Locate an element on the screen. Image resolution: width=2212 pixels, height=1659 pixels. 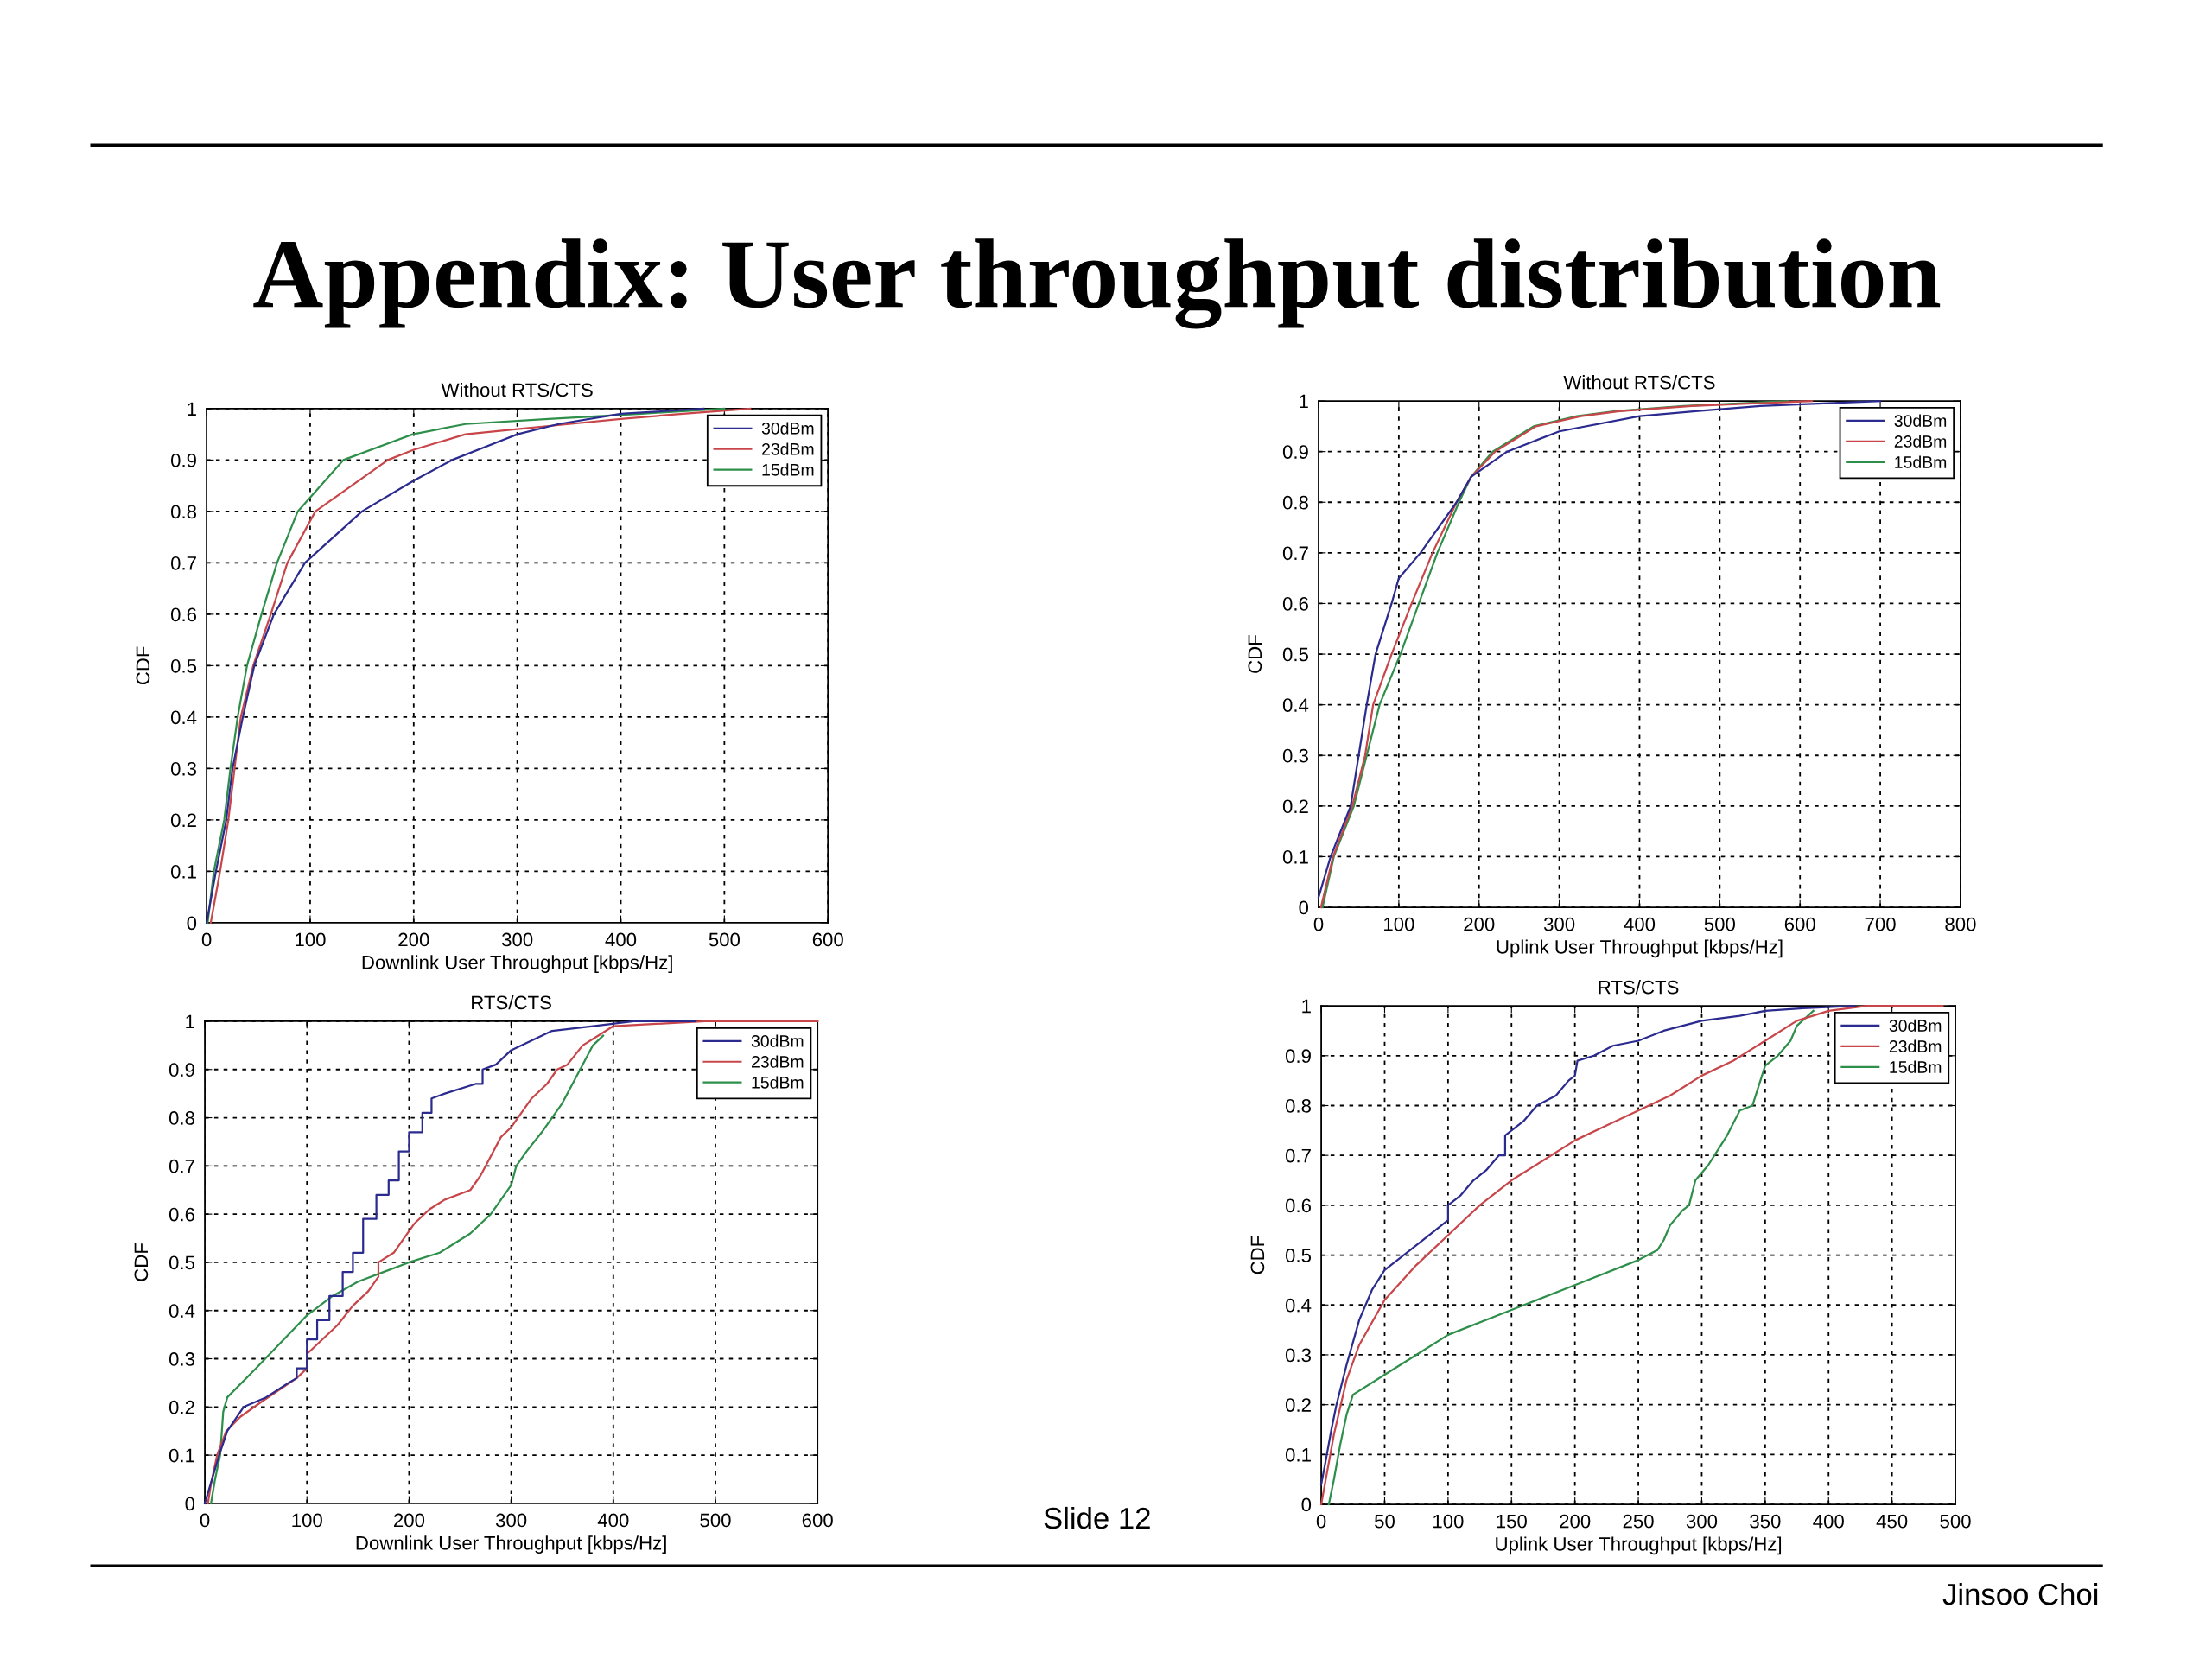
x-tick-label: 50 is located at coordinates (1385, 1521).